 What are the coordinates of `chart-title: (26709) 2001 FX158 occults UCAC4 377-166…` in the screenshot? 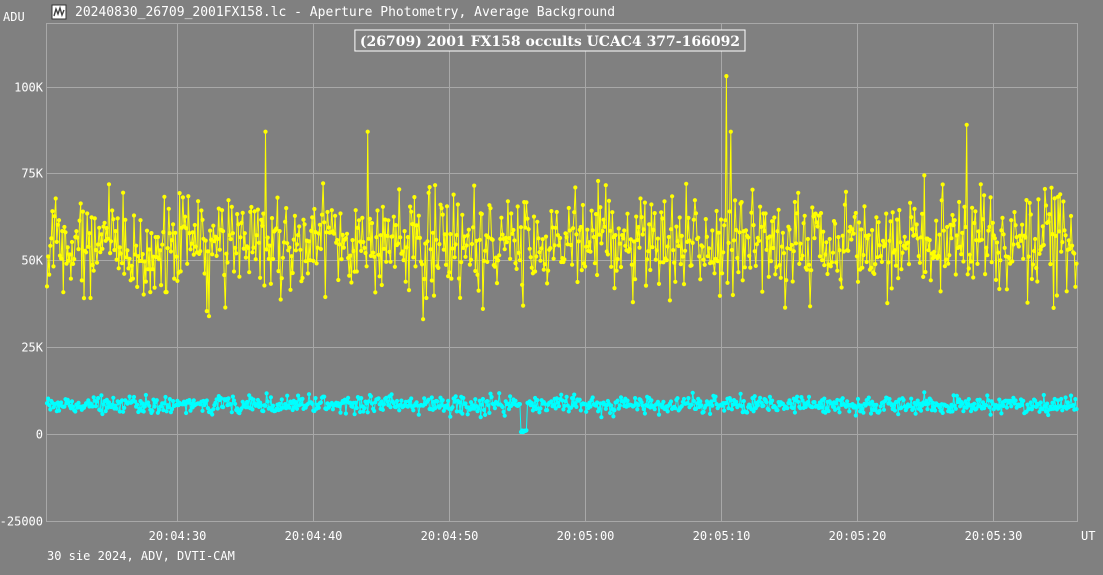 It's located at (550, 42).